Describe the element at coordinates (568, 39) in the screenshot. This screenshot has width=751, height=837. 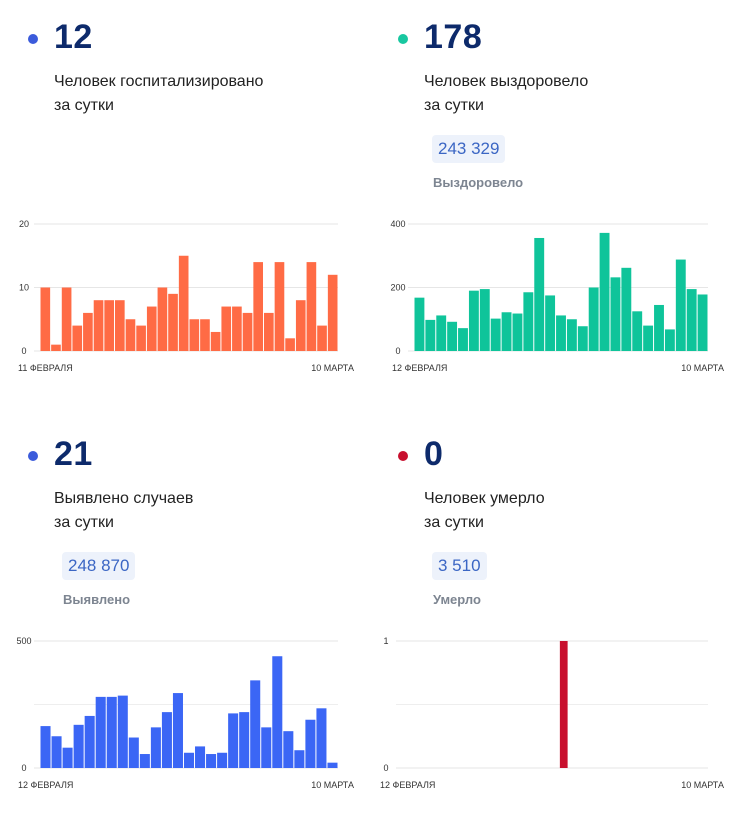
I see `panel-header: 178` at that location.